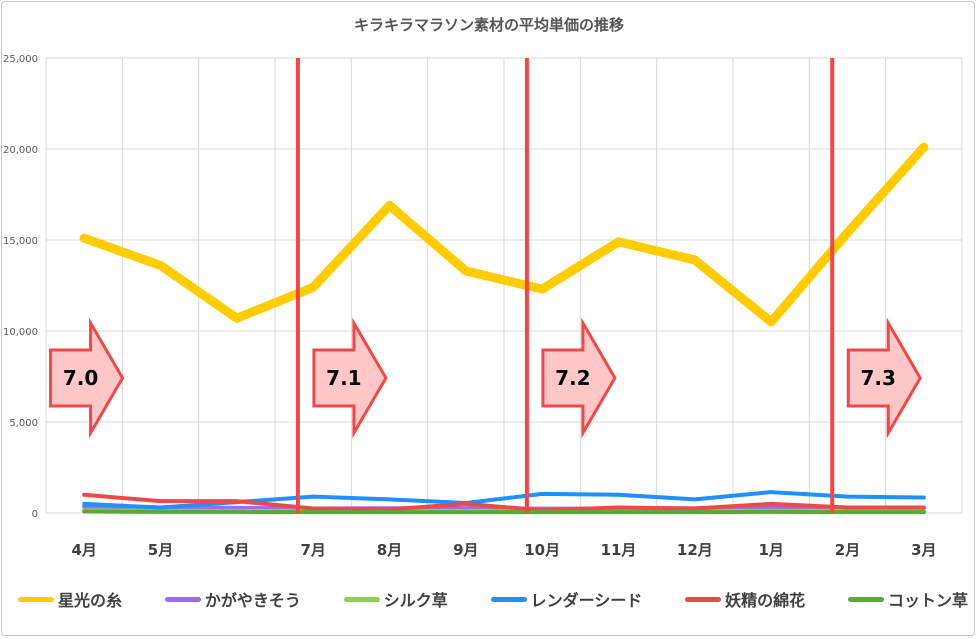  What do you see at coordinates (488, 25) in the screenshot?
I see `chart-title: キラキラマラソン素材の平均単価の推移` at bounding box center [488, 25].